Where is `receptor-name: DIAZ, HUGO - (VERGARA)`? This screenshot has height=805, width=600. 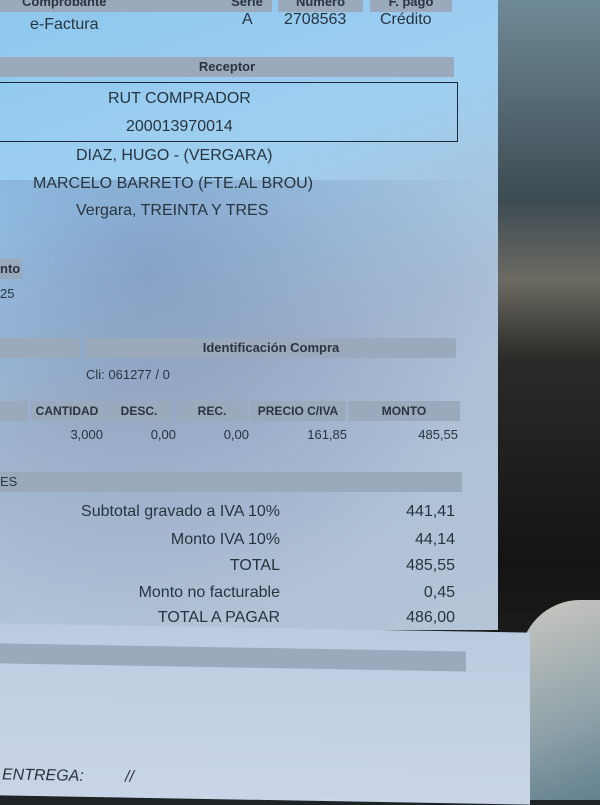 receptor-name: DIAZ, HUGO - (VERGARA) is located at coordinates (174, 155).